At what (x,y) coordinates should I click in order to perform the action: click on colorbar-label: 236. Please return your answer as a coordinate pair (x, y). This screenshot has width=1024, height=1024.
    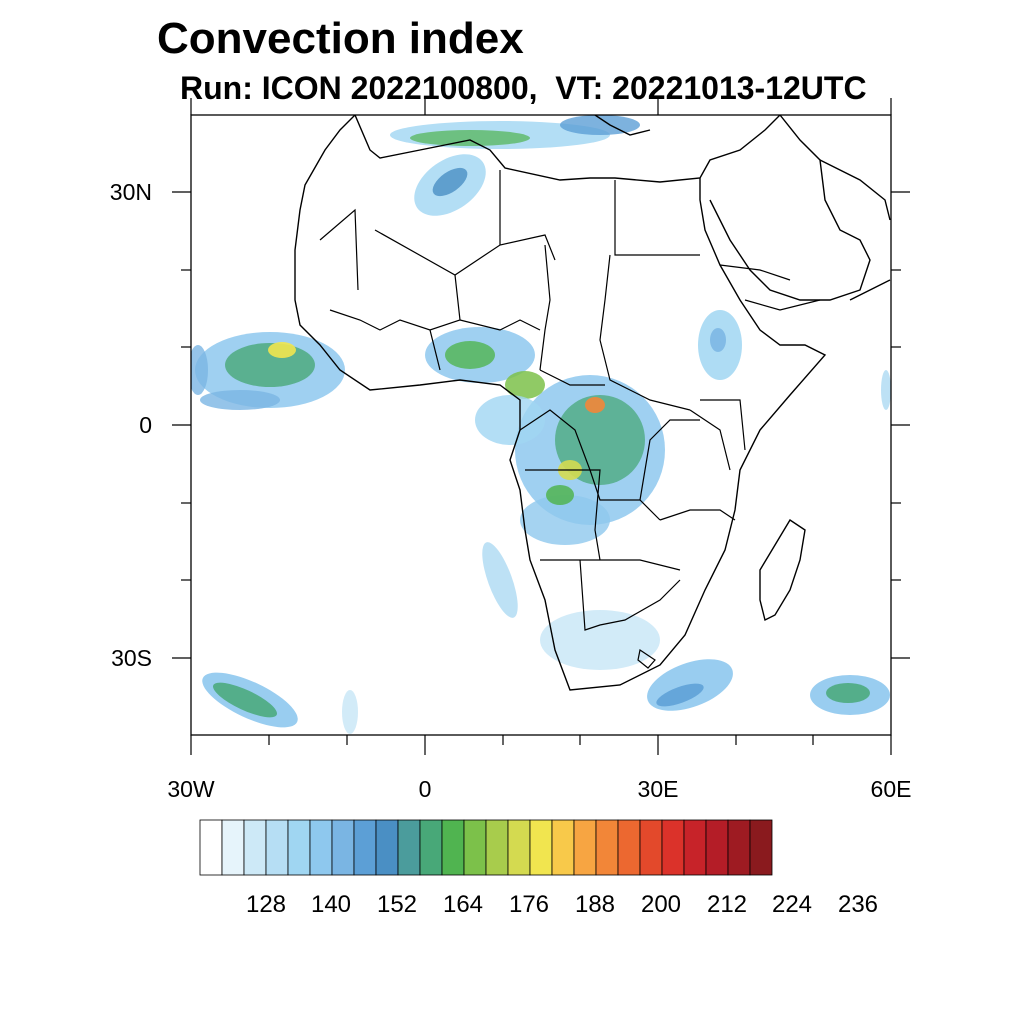
    Looking at the image, I should click on (858, 904).